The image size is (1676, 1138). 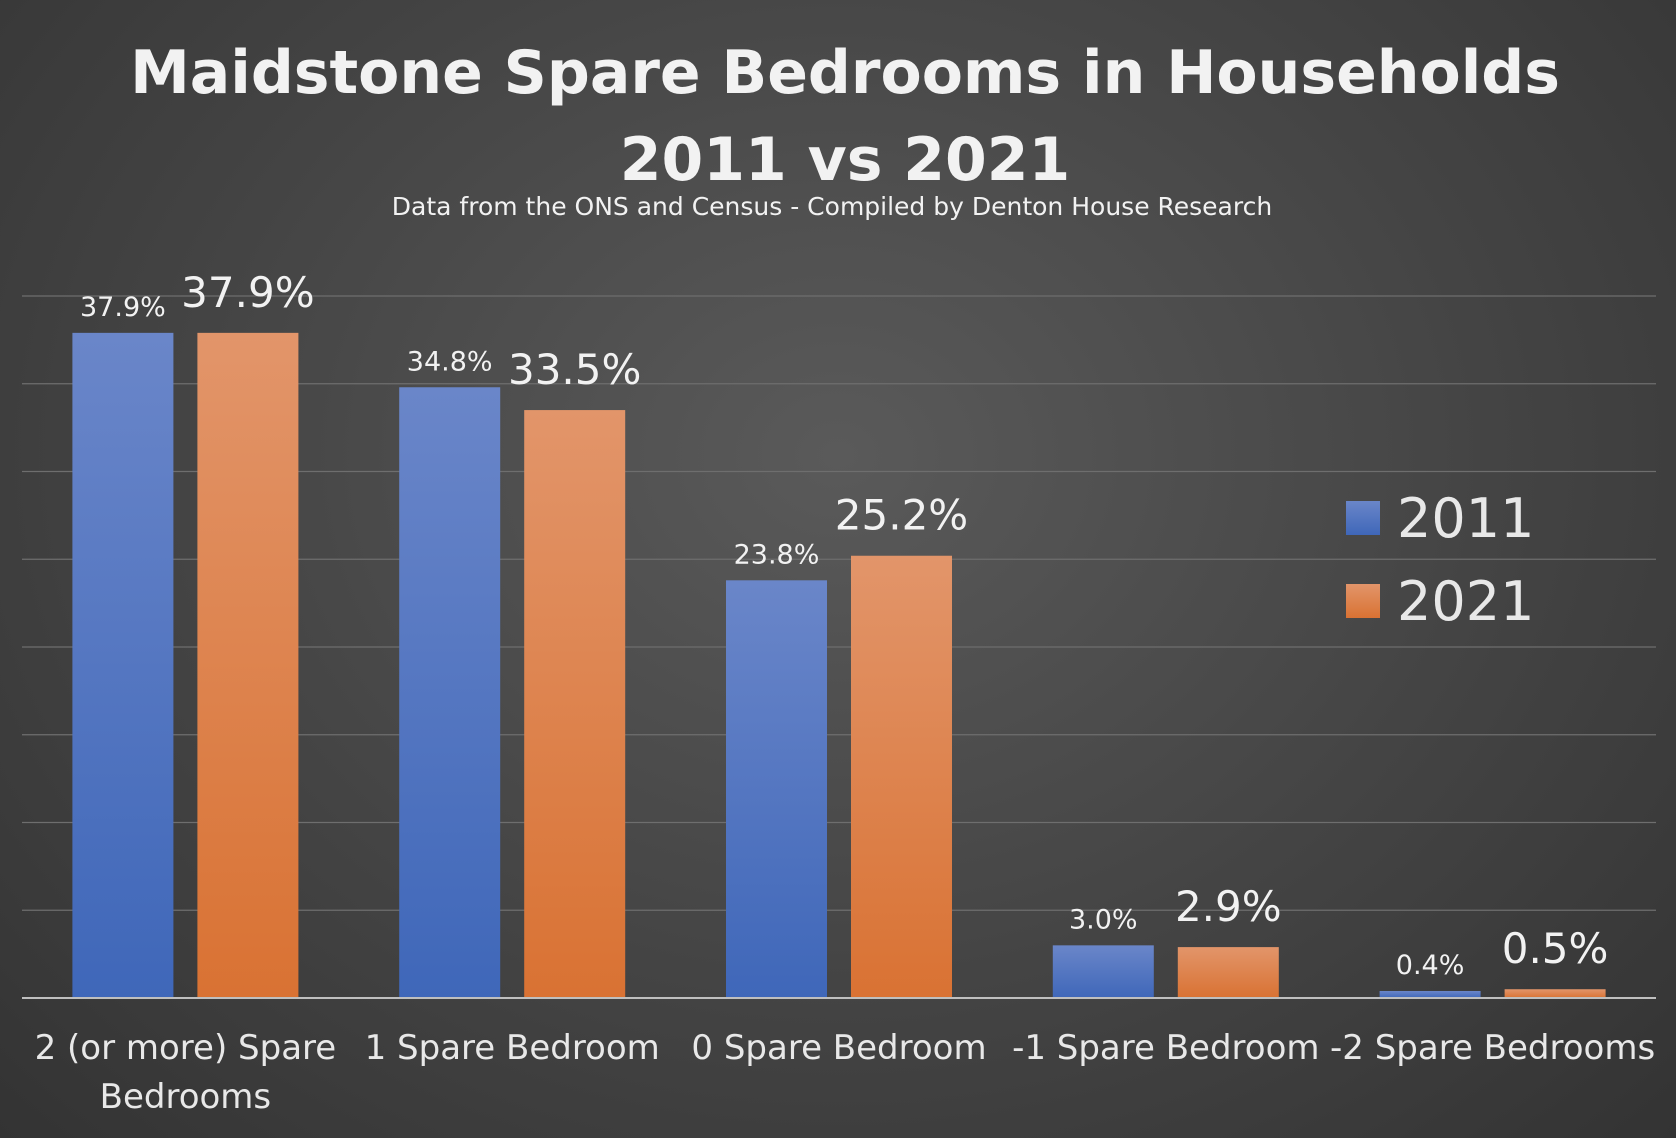 What do you see at coordinates (1492, 1048) in the screenshot?
I see `category-label: -2 Spare Bedrooms` at bounding box center [1492, 1048].